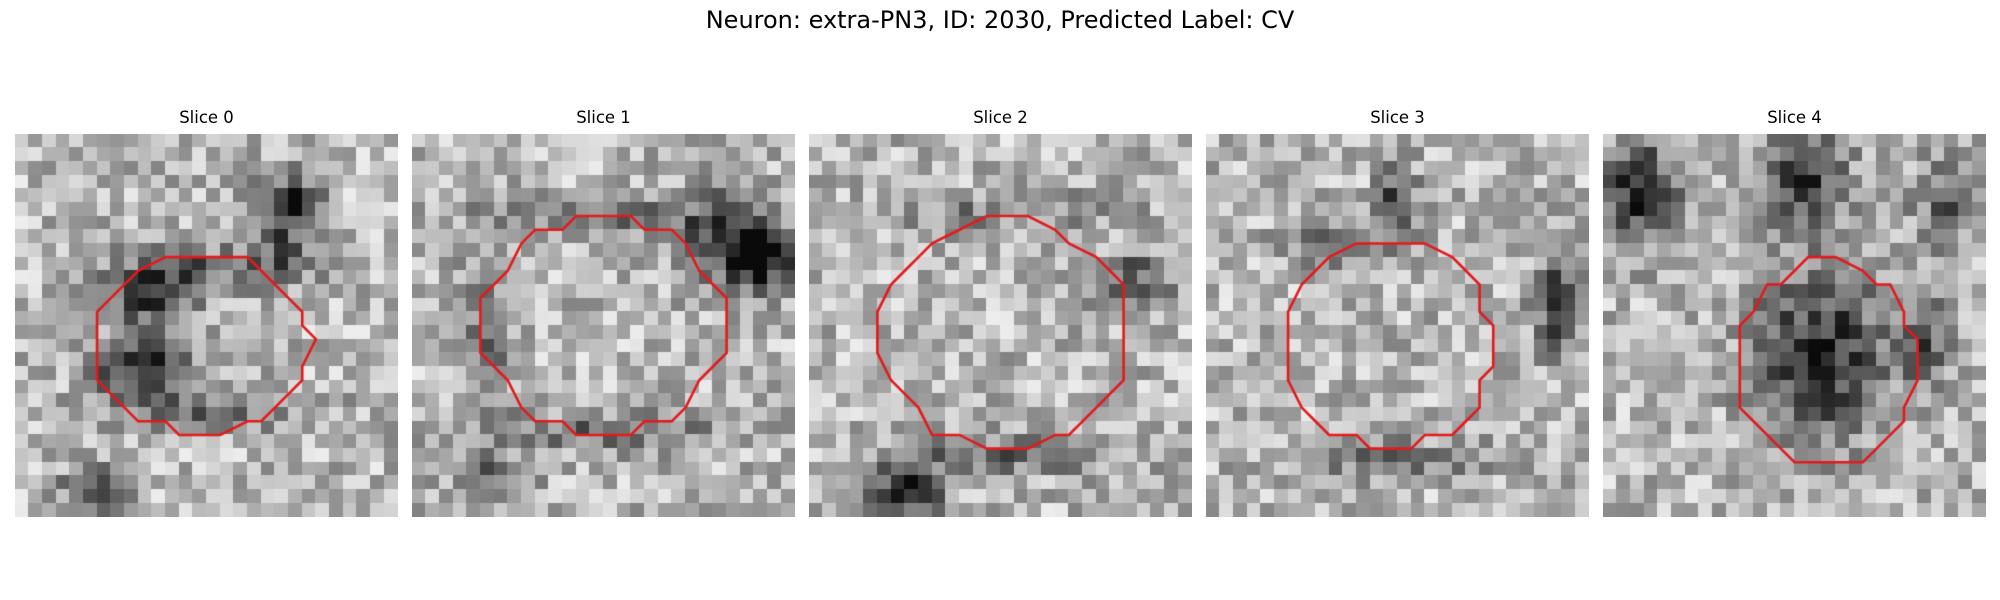 This screenshot has width=2000, height=600. I want to click on slice-title-1: Slice 1, so click(603, 117).